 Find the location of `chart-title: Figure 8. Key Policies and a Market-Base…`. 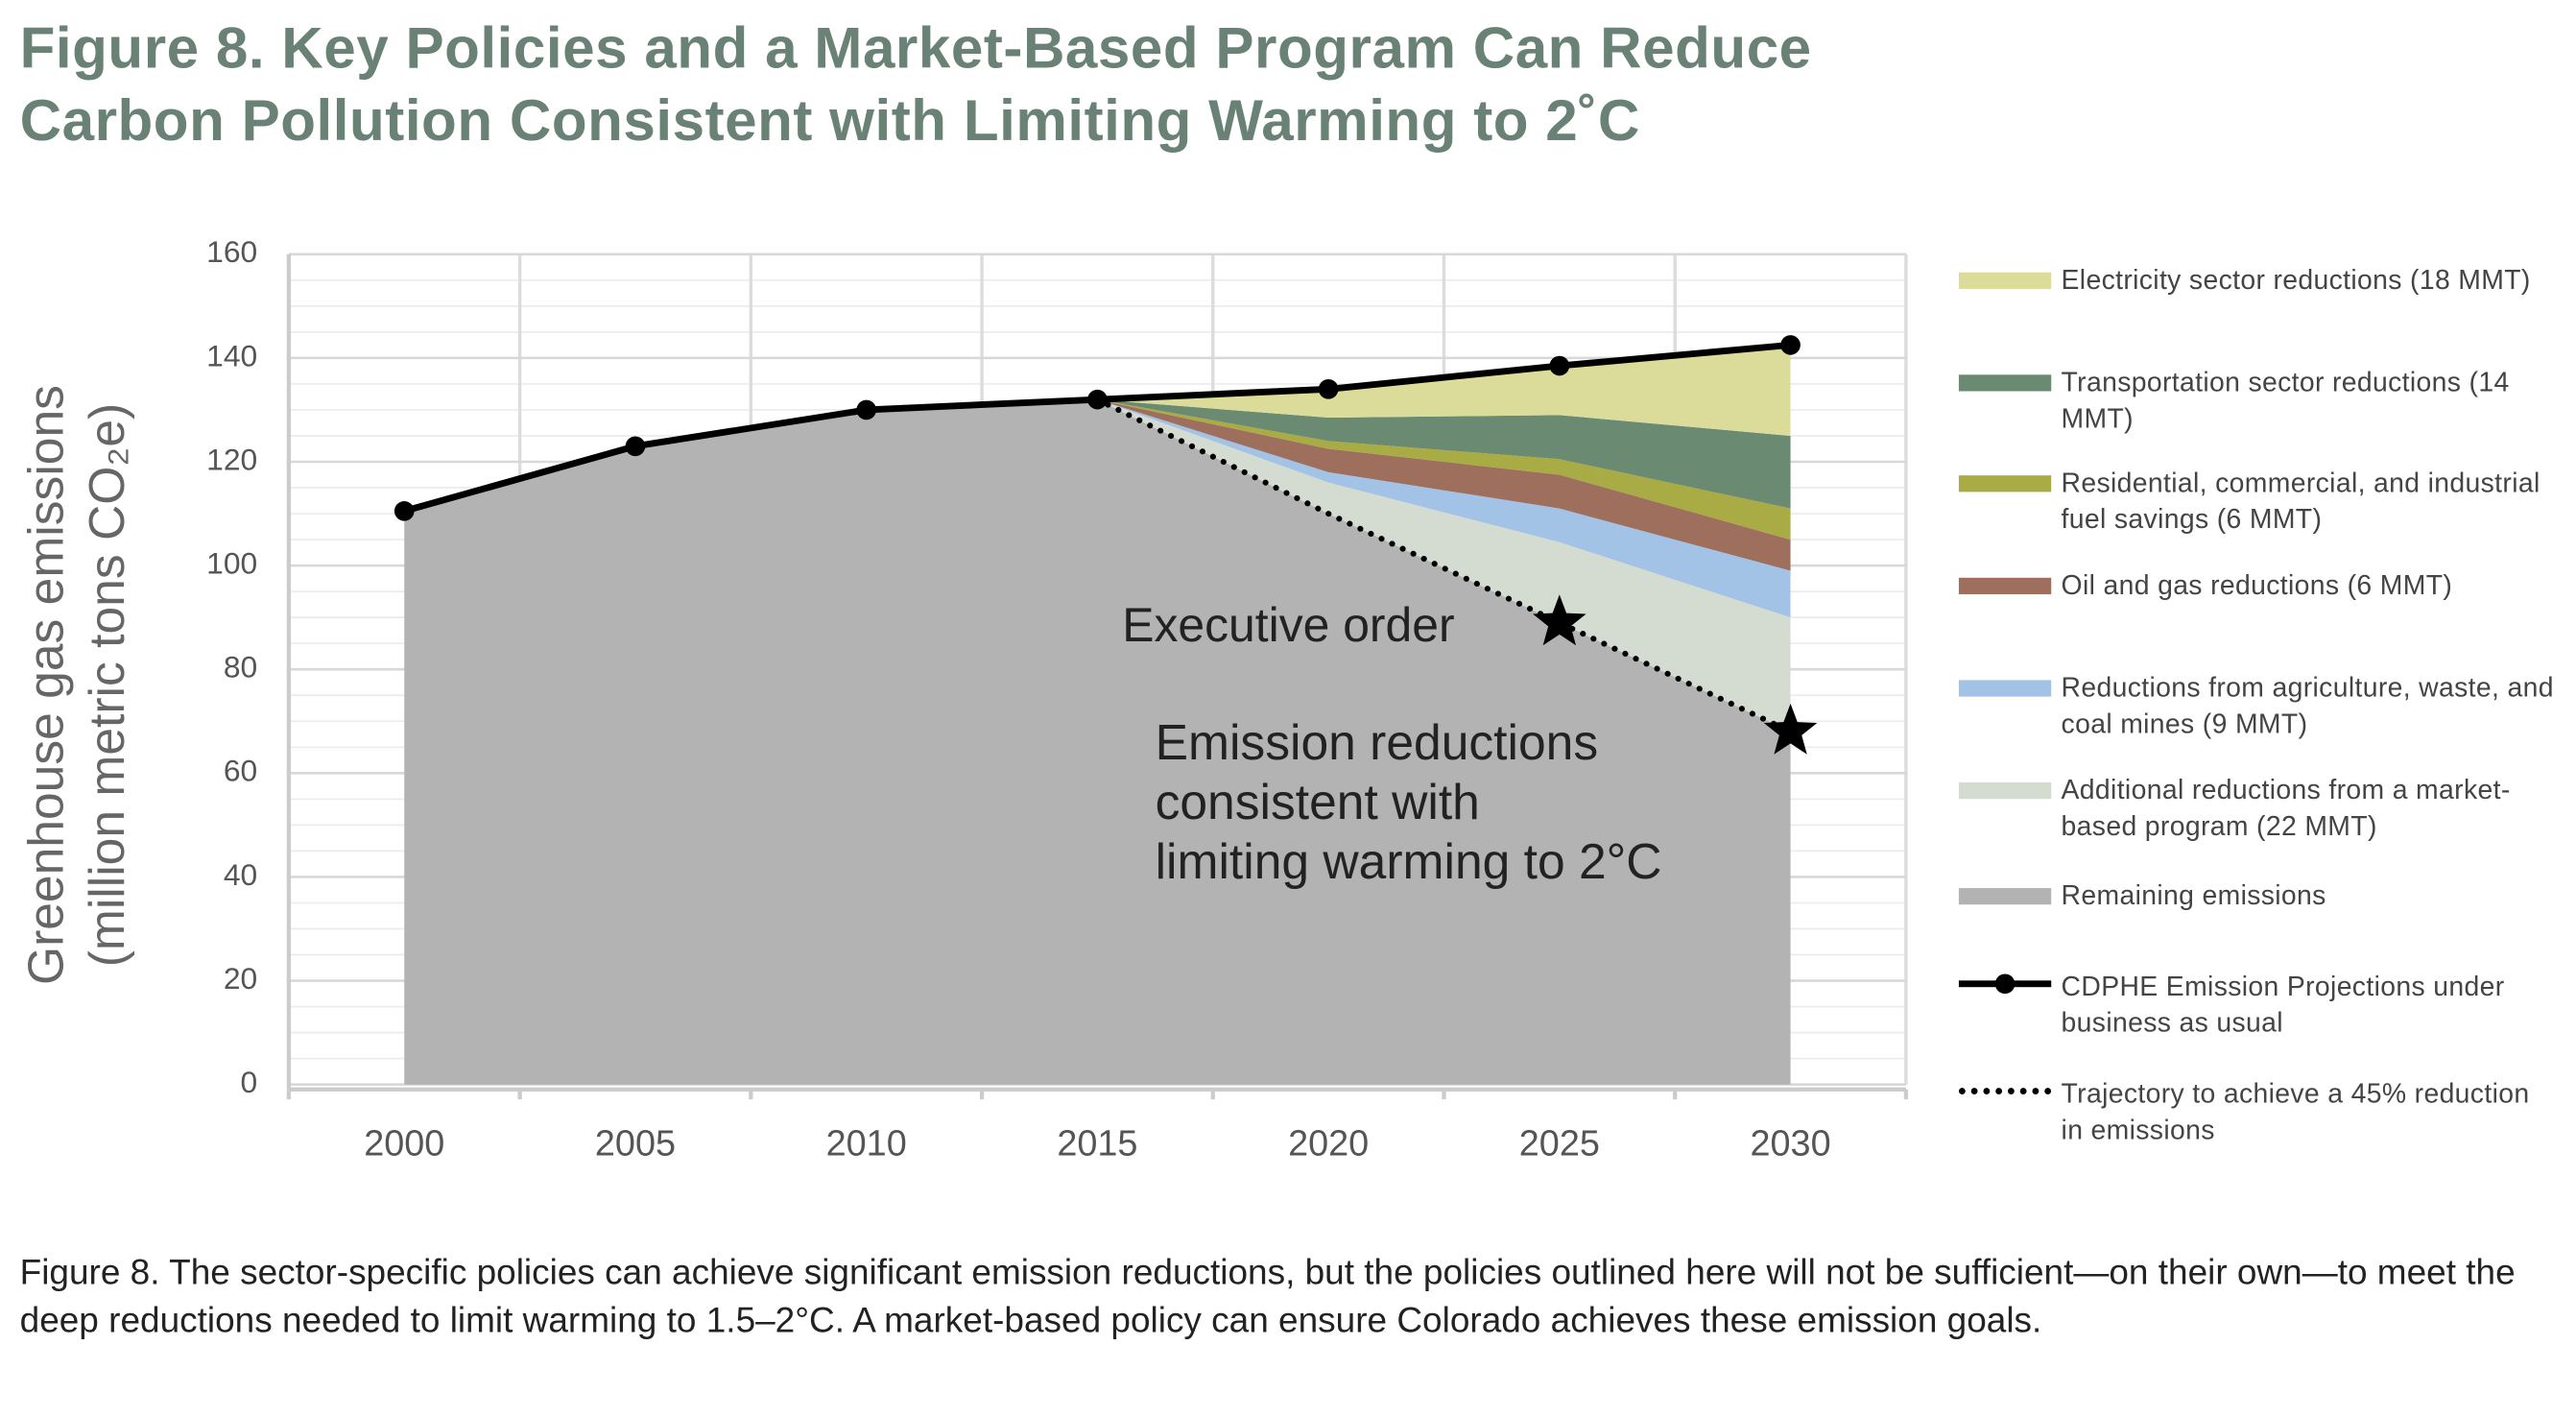

chart-title: Figure 8. Key Policies and a Market-Base… is located at coordinates (915, 85).